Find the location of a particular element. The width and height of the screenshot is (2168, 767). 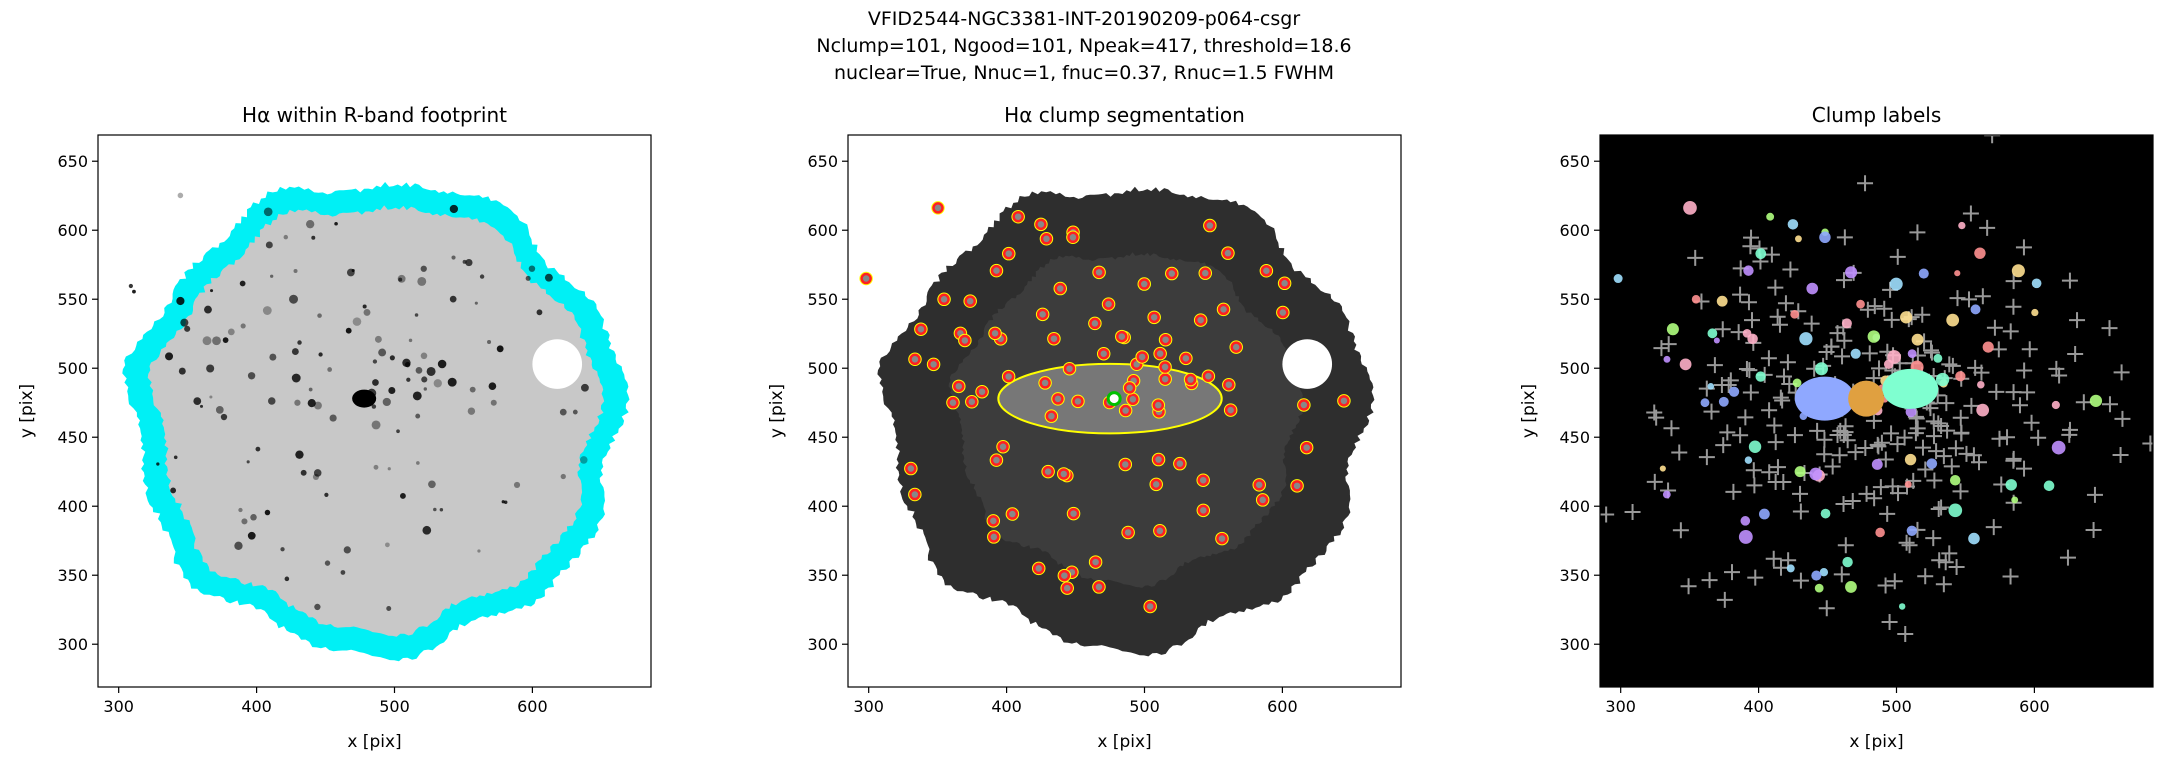

masked-star is located at coordinates (1307, 364).